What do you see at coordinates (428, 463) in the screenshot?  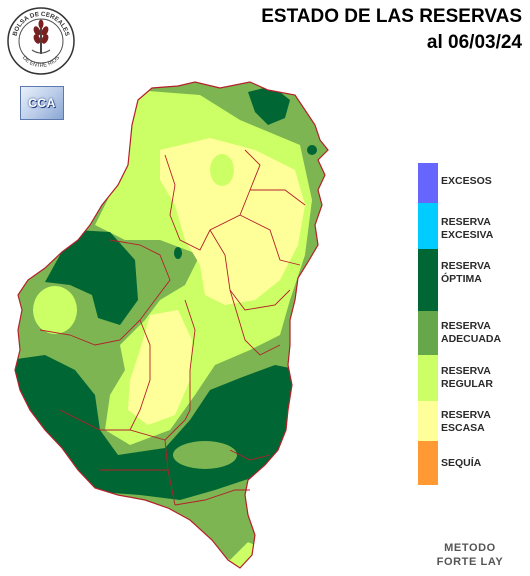 I see `legend-swatch-sequia` at bounding box center [428, 463].